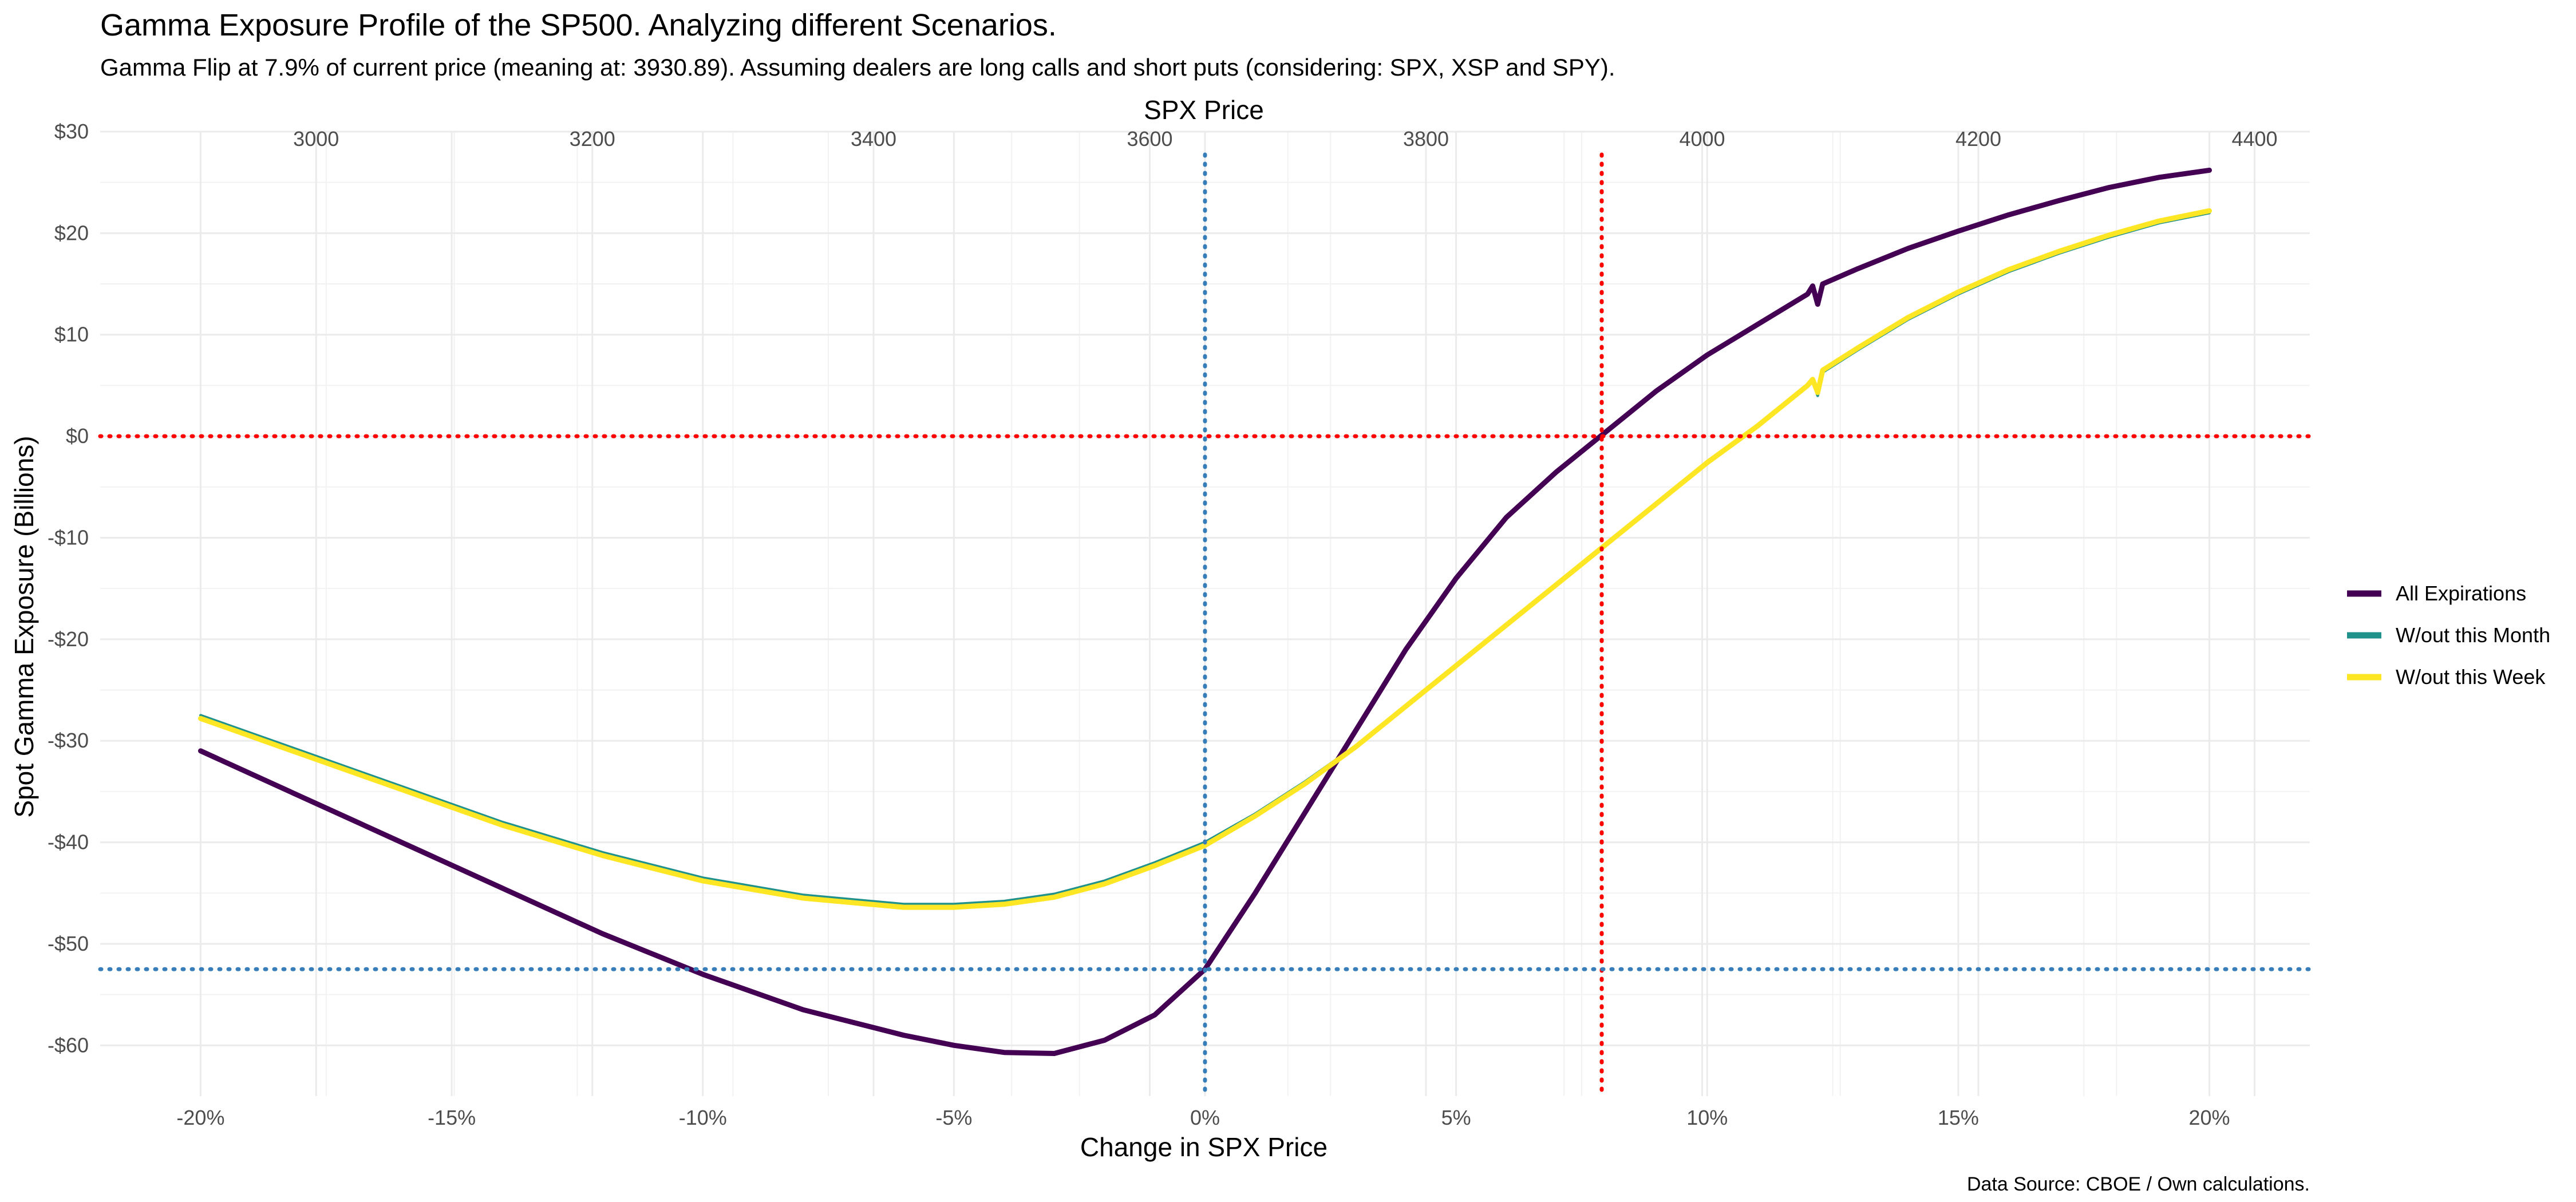 The image size is (2576, 1202). I want to click on top-tick-label: 4000, so click(1702, 139).